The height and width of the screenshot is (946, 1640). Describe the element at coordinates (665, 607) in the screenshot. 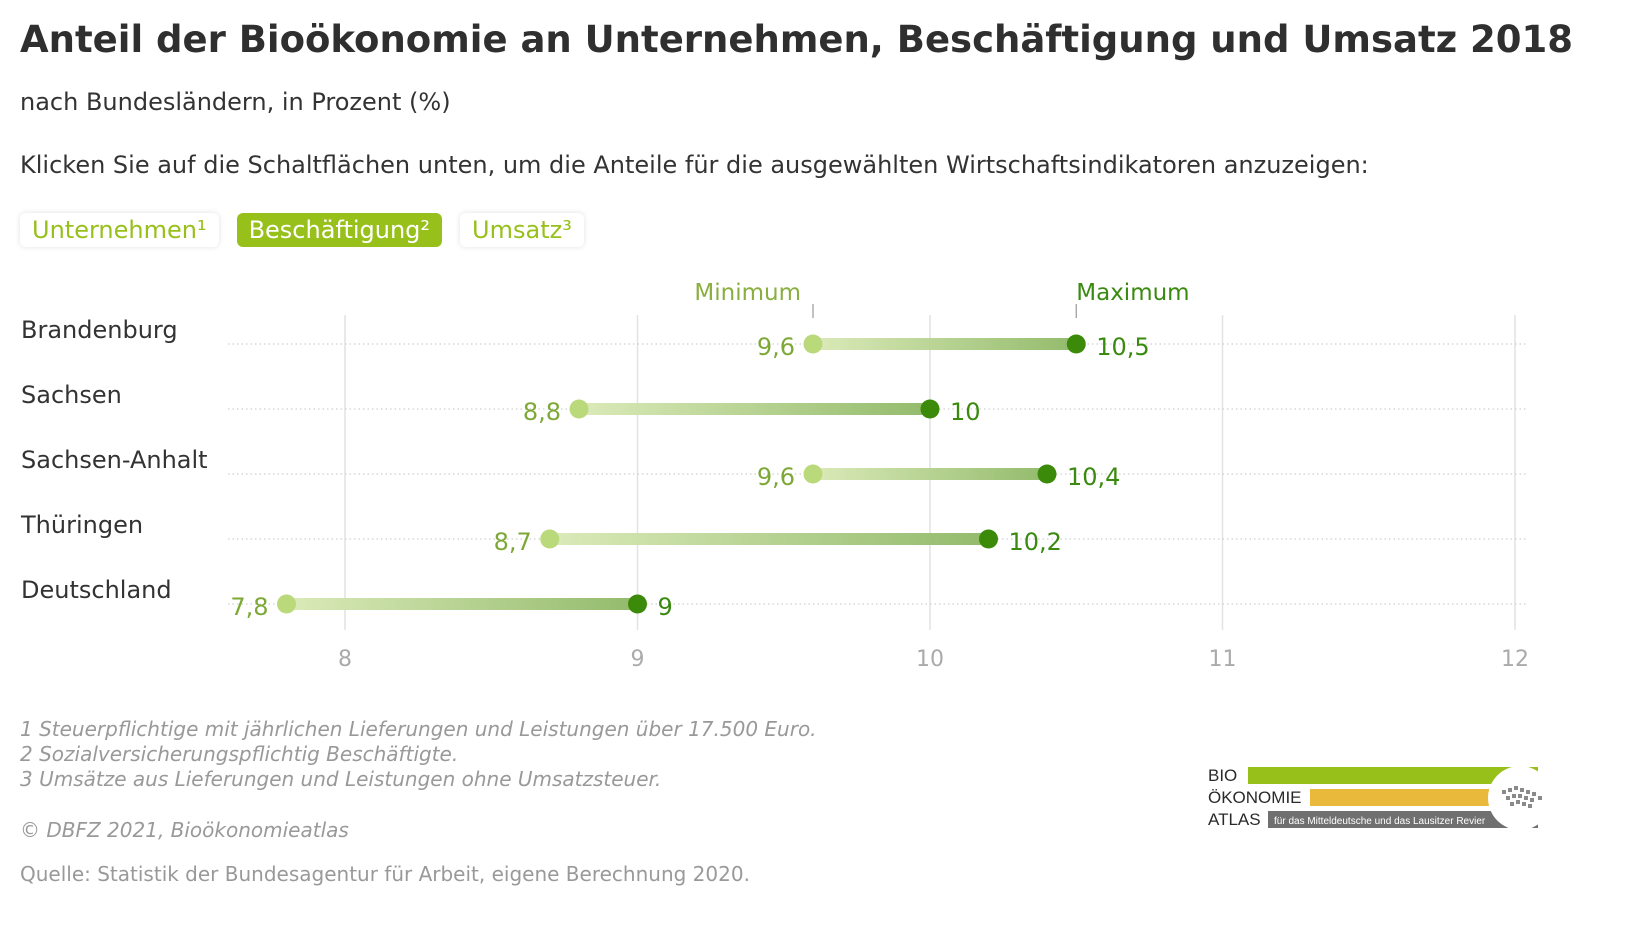

I see `max-value-label: 9` at that location.